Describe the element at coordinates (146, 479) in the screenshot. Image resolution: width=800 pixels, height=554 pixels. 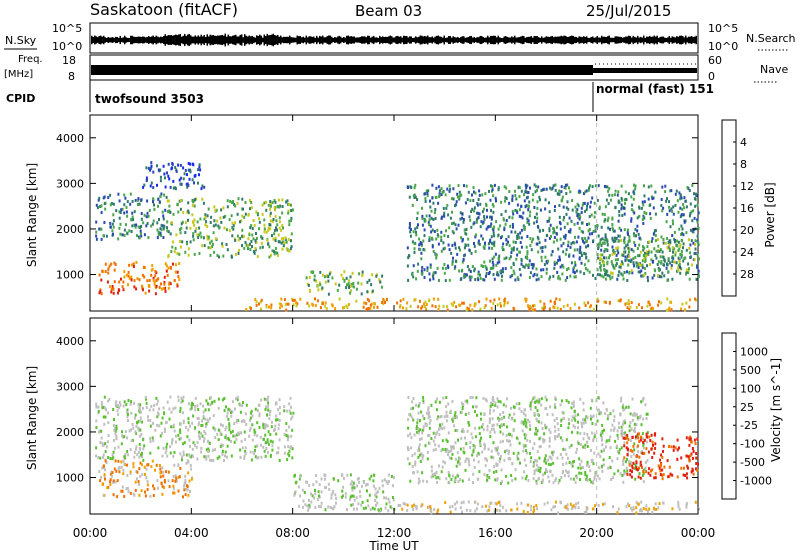
I see `echo-region` at that location.